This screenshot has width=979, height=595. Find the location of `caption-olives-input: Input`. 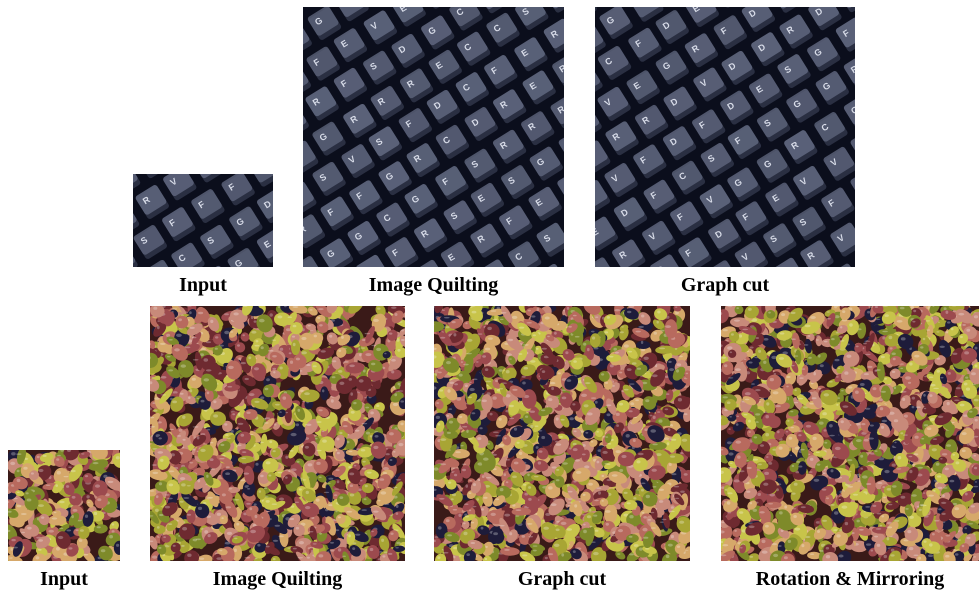

caption-olives-input: Input is located at coordinates (64, 579).